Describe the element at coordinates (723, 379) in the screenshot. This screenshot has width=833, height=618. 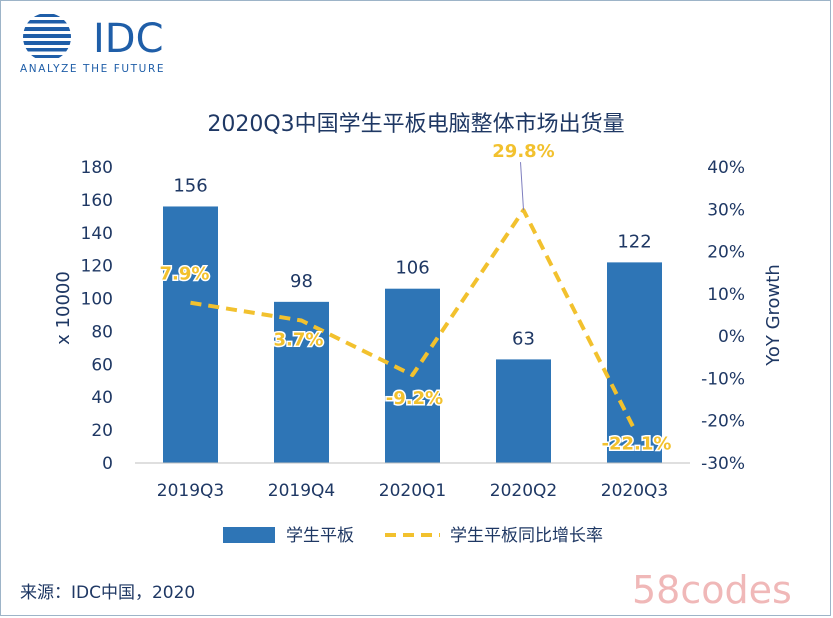
I see `y2-tick-label: -10%` at that location.